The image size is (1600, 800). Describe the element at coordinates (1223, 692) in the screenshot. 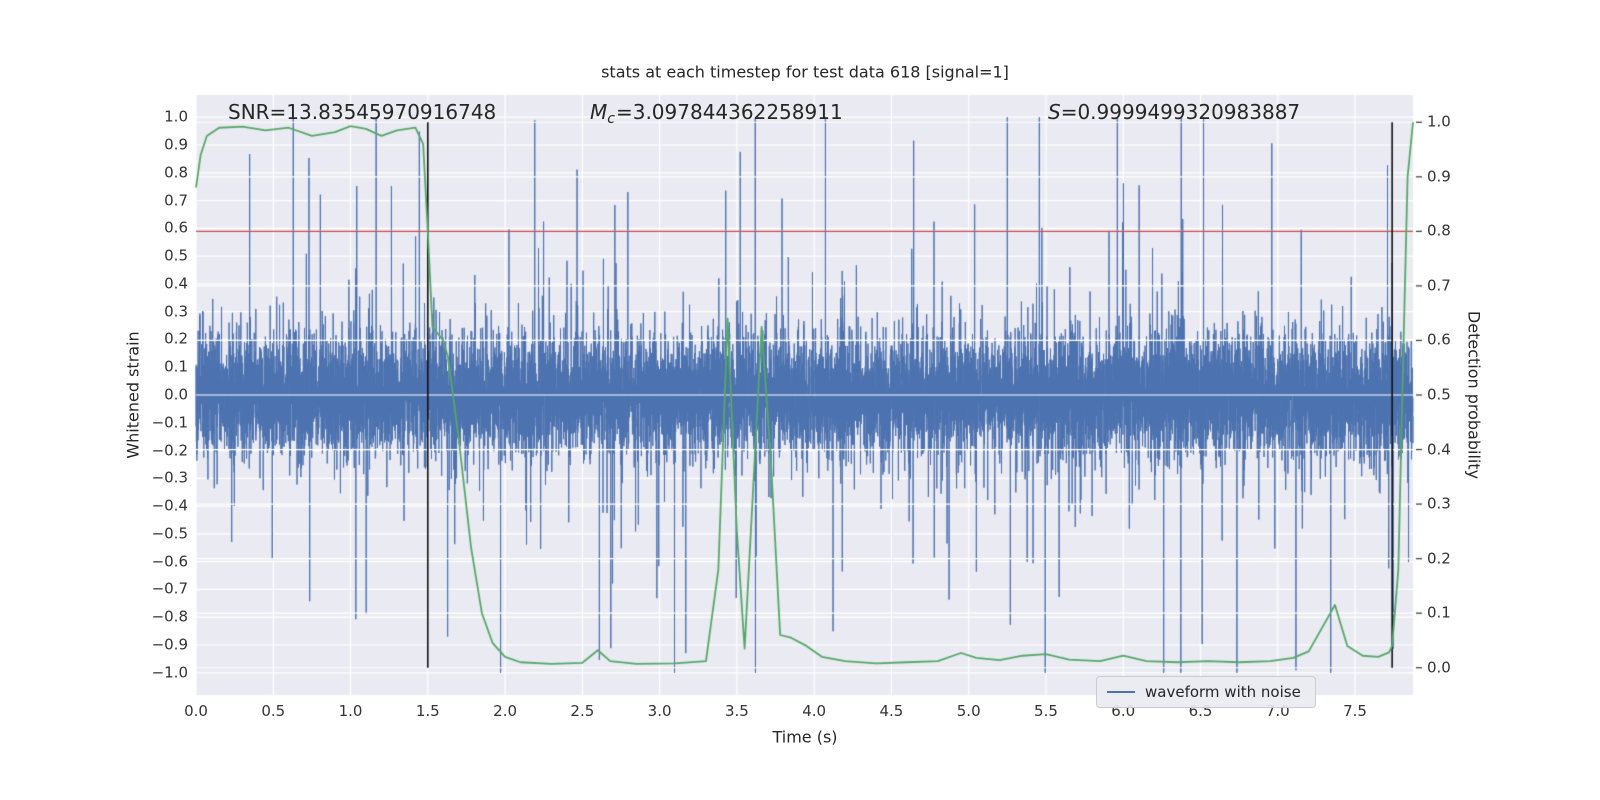

I see `legend-label: waveform with noise` at that location.